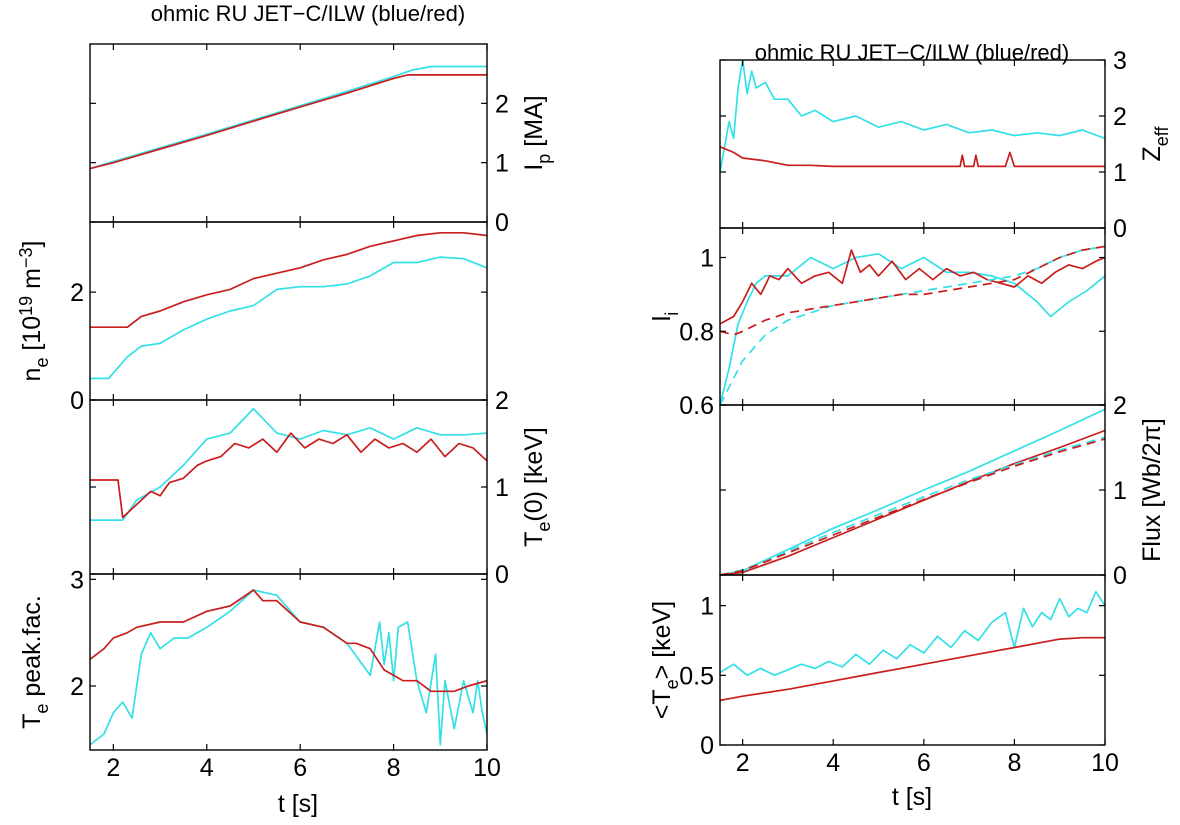  What do you see at coordinates (696, 406) in the screenshot?
I see `y-tick-label: 0.6` at bounding box center [696, 406].